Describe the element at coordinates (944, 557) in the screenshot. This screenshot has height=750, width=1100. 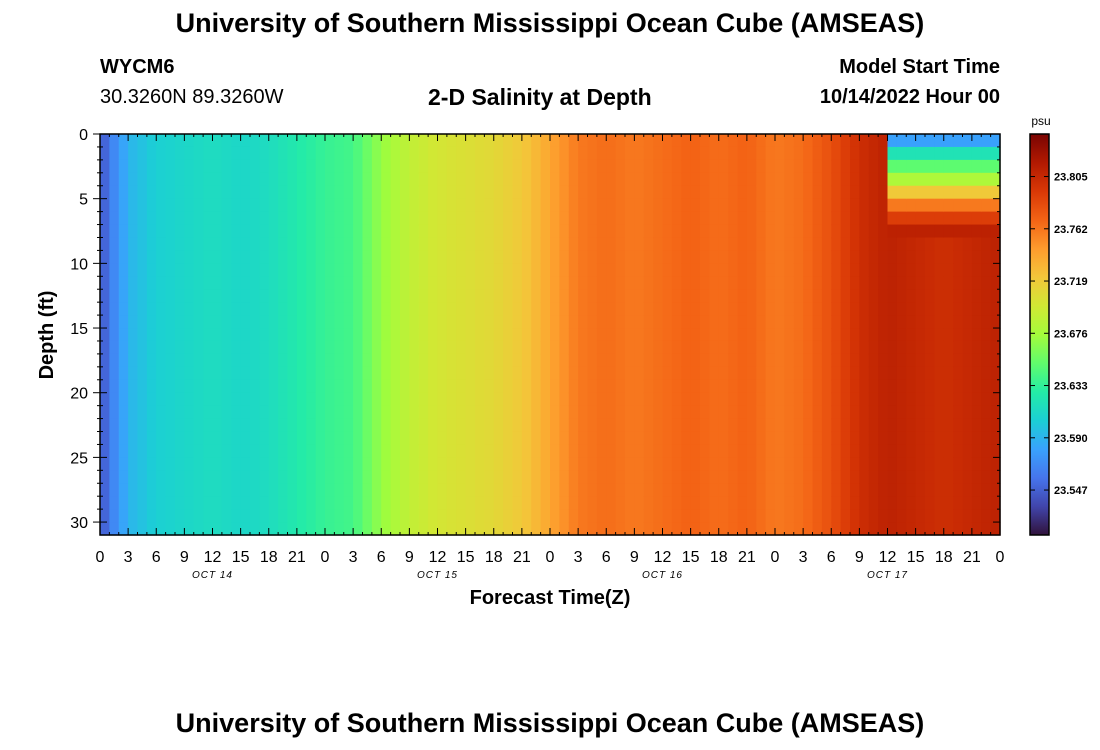
I see `x-tick-label: 18` at that location.